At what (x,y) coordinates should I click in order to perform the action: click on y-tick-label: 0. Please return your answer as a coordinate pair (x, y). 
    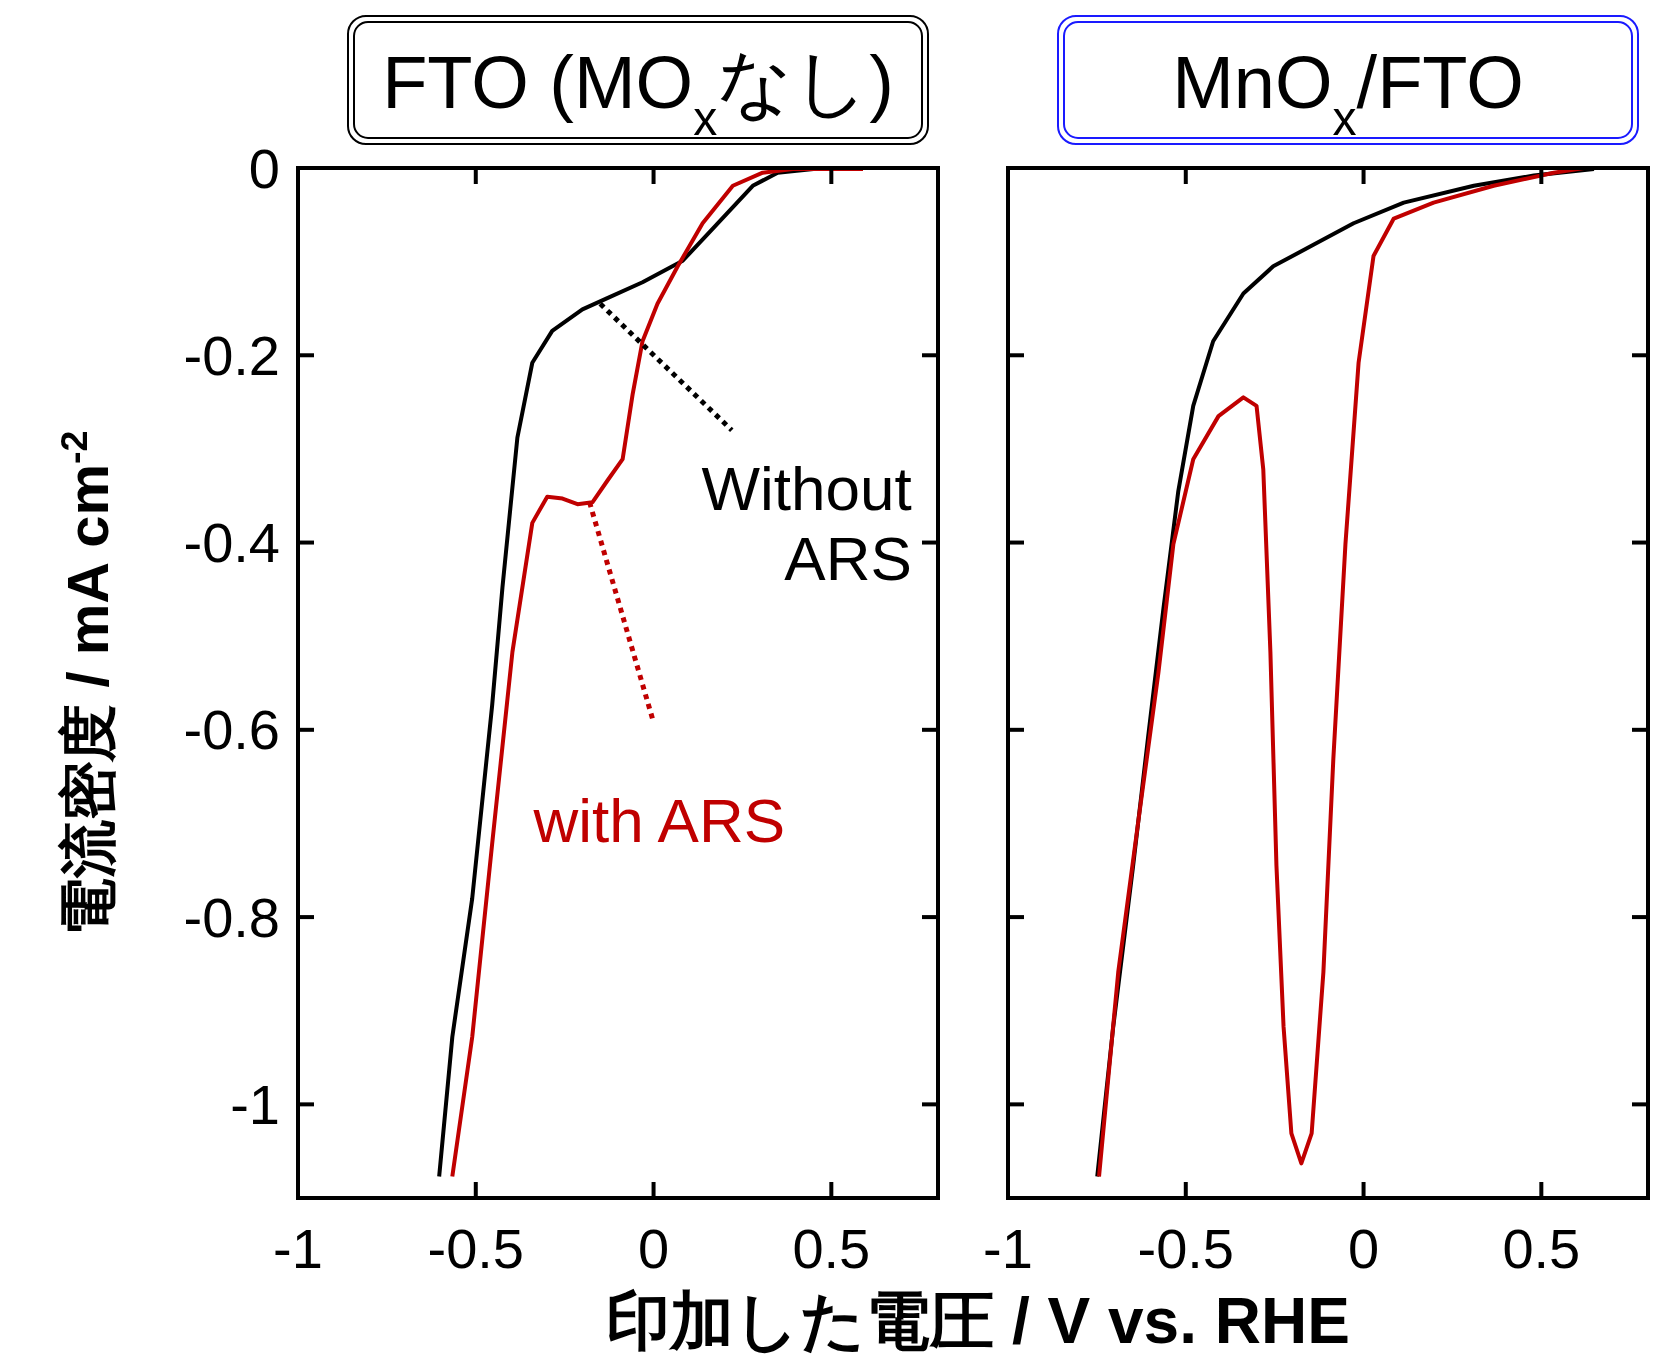
    Looking at the image, I should click on (264, 168).